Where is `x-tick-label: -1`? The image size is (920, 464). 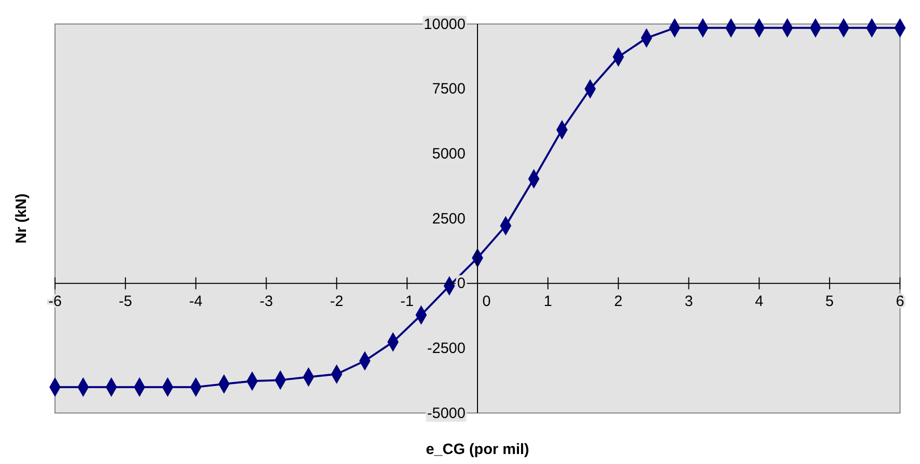 x-tick-label: -1 is located at coordinates (407, 301).